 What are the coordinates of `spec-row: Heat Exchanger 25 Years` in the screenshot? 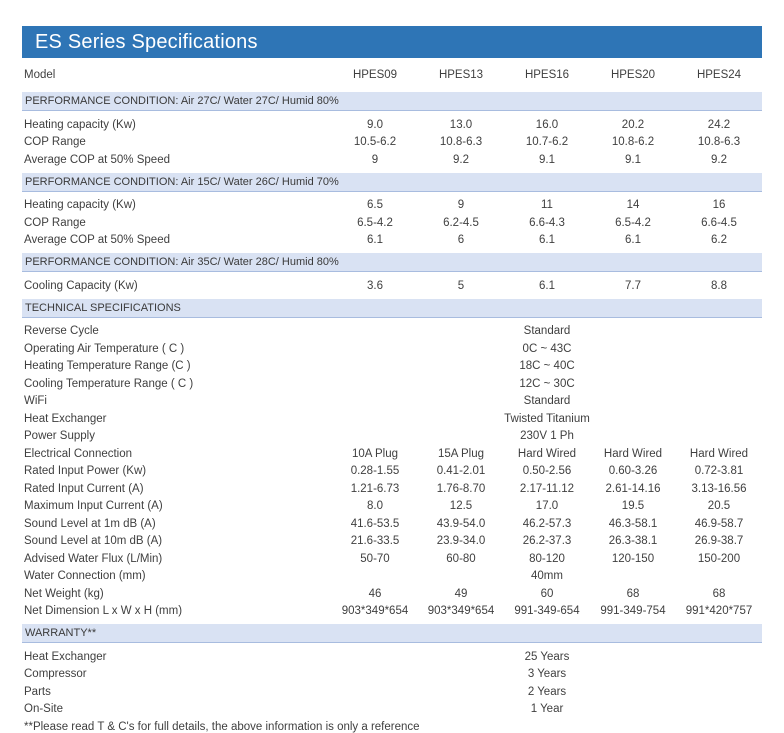 It's located at (392, 657).